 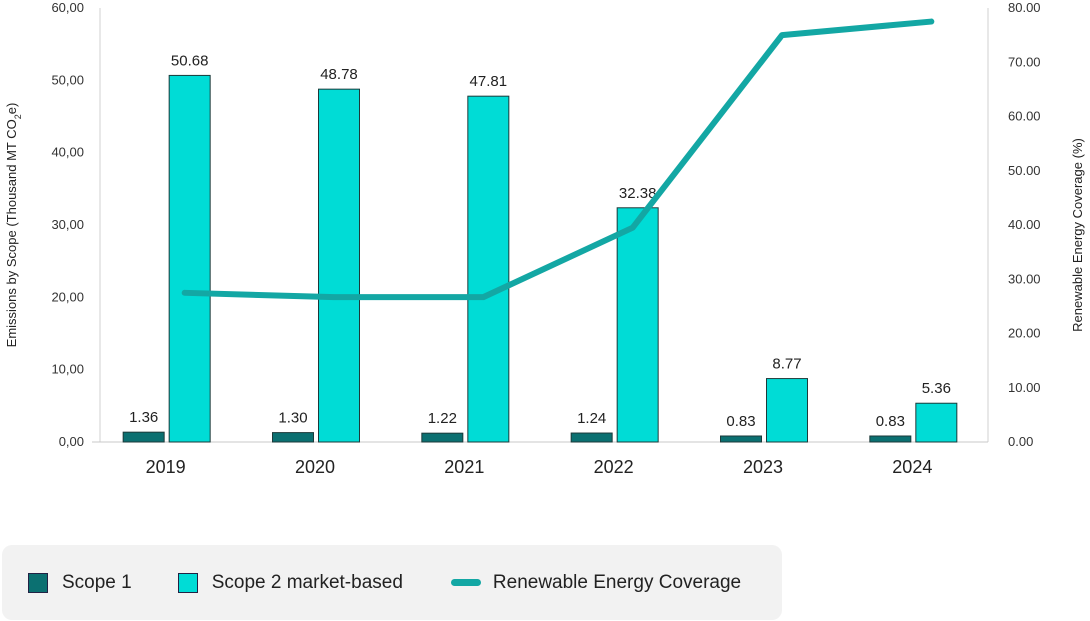 What do you see at coordinates (442, 418) in the screenshot?
I see `data-label-scope1: 1.22` at bounding box center [442, 418].